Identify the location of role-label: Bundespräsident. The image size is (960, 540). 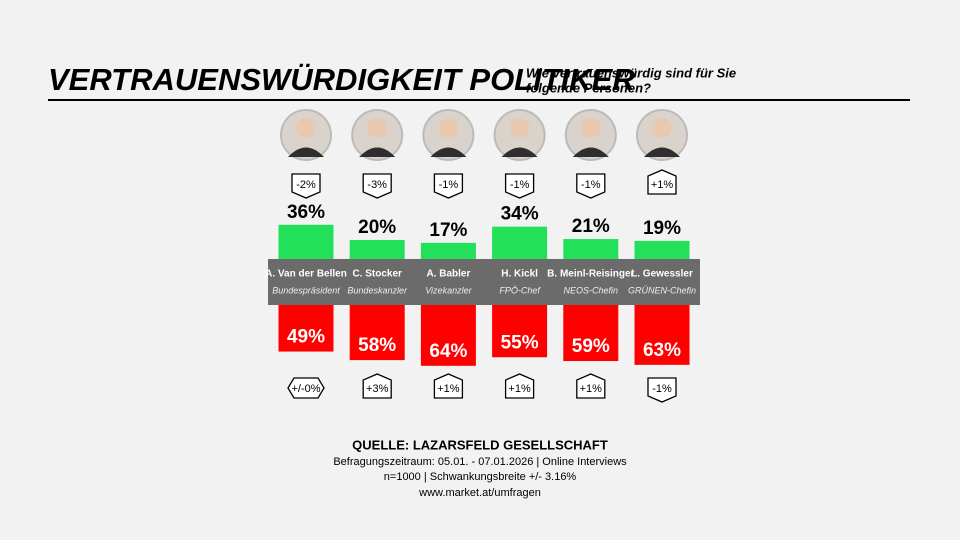
(306, 290).